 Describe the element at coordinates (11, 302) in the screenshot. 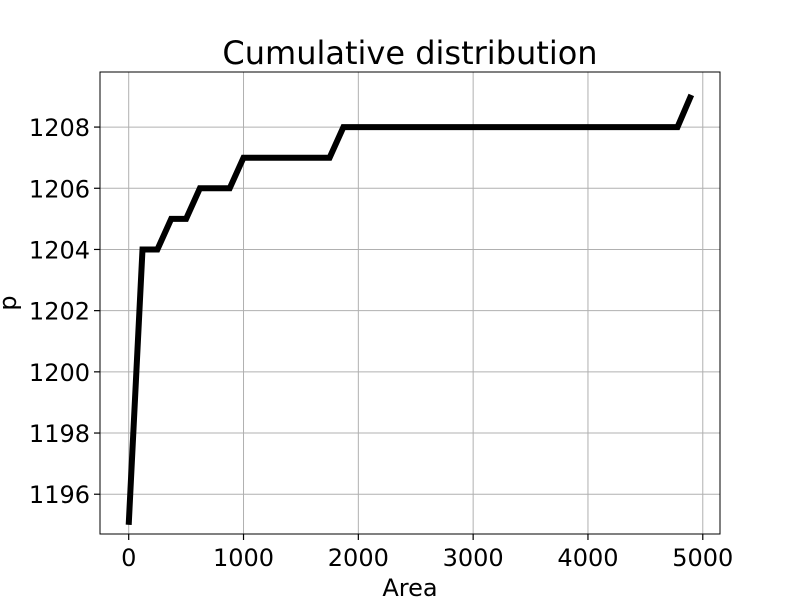

I see `y-axis-label: p` at that location.